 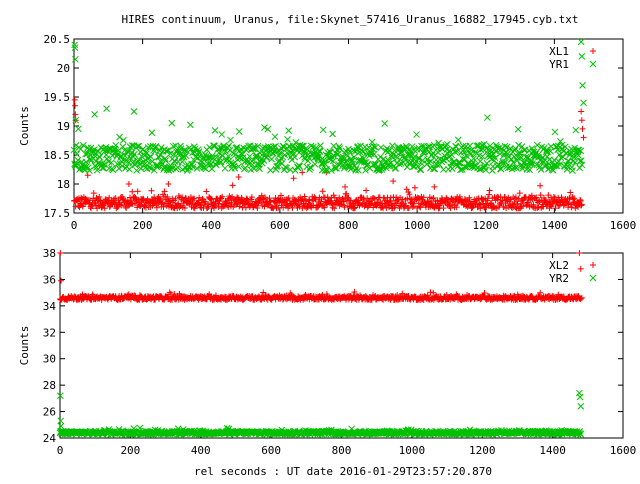 What do you see at coordinates (63, 126) in the screenshot?
I see `y-tick-label: 19` at bounding box center [63, 126].